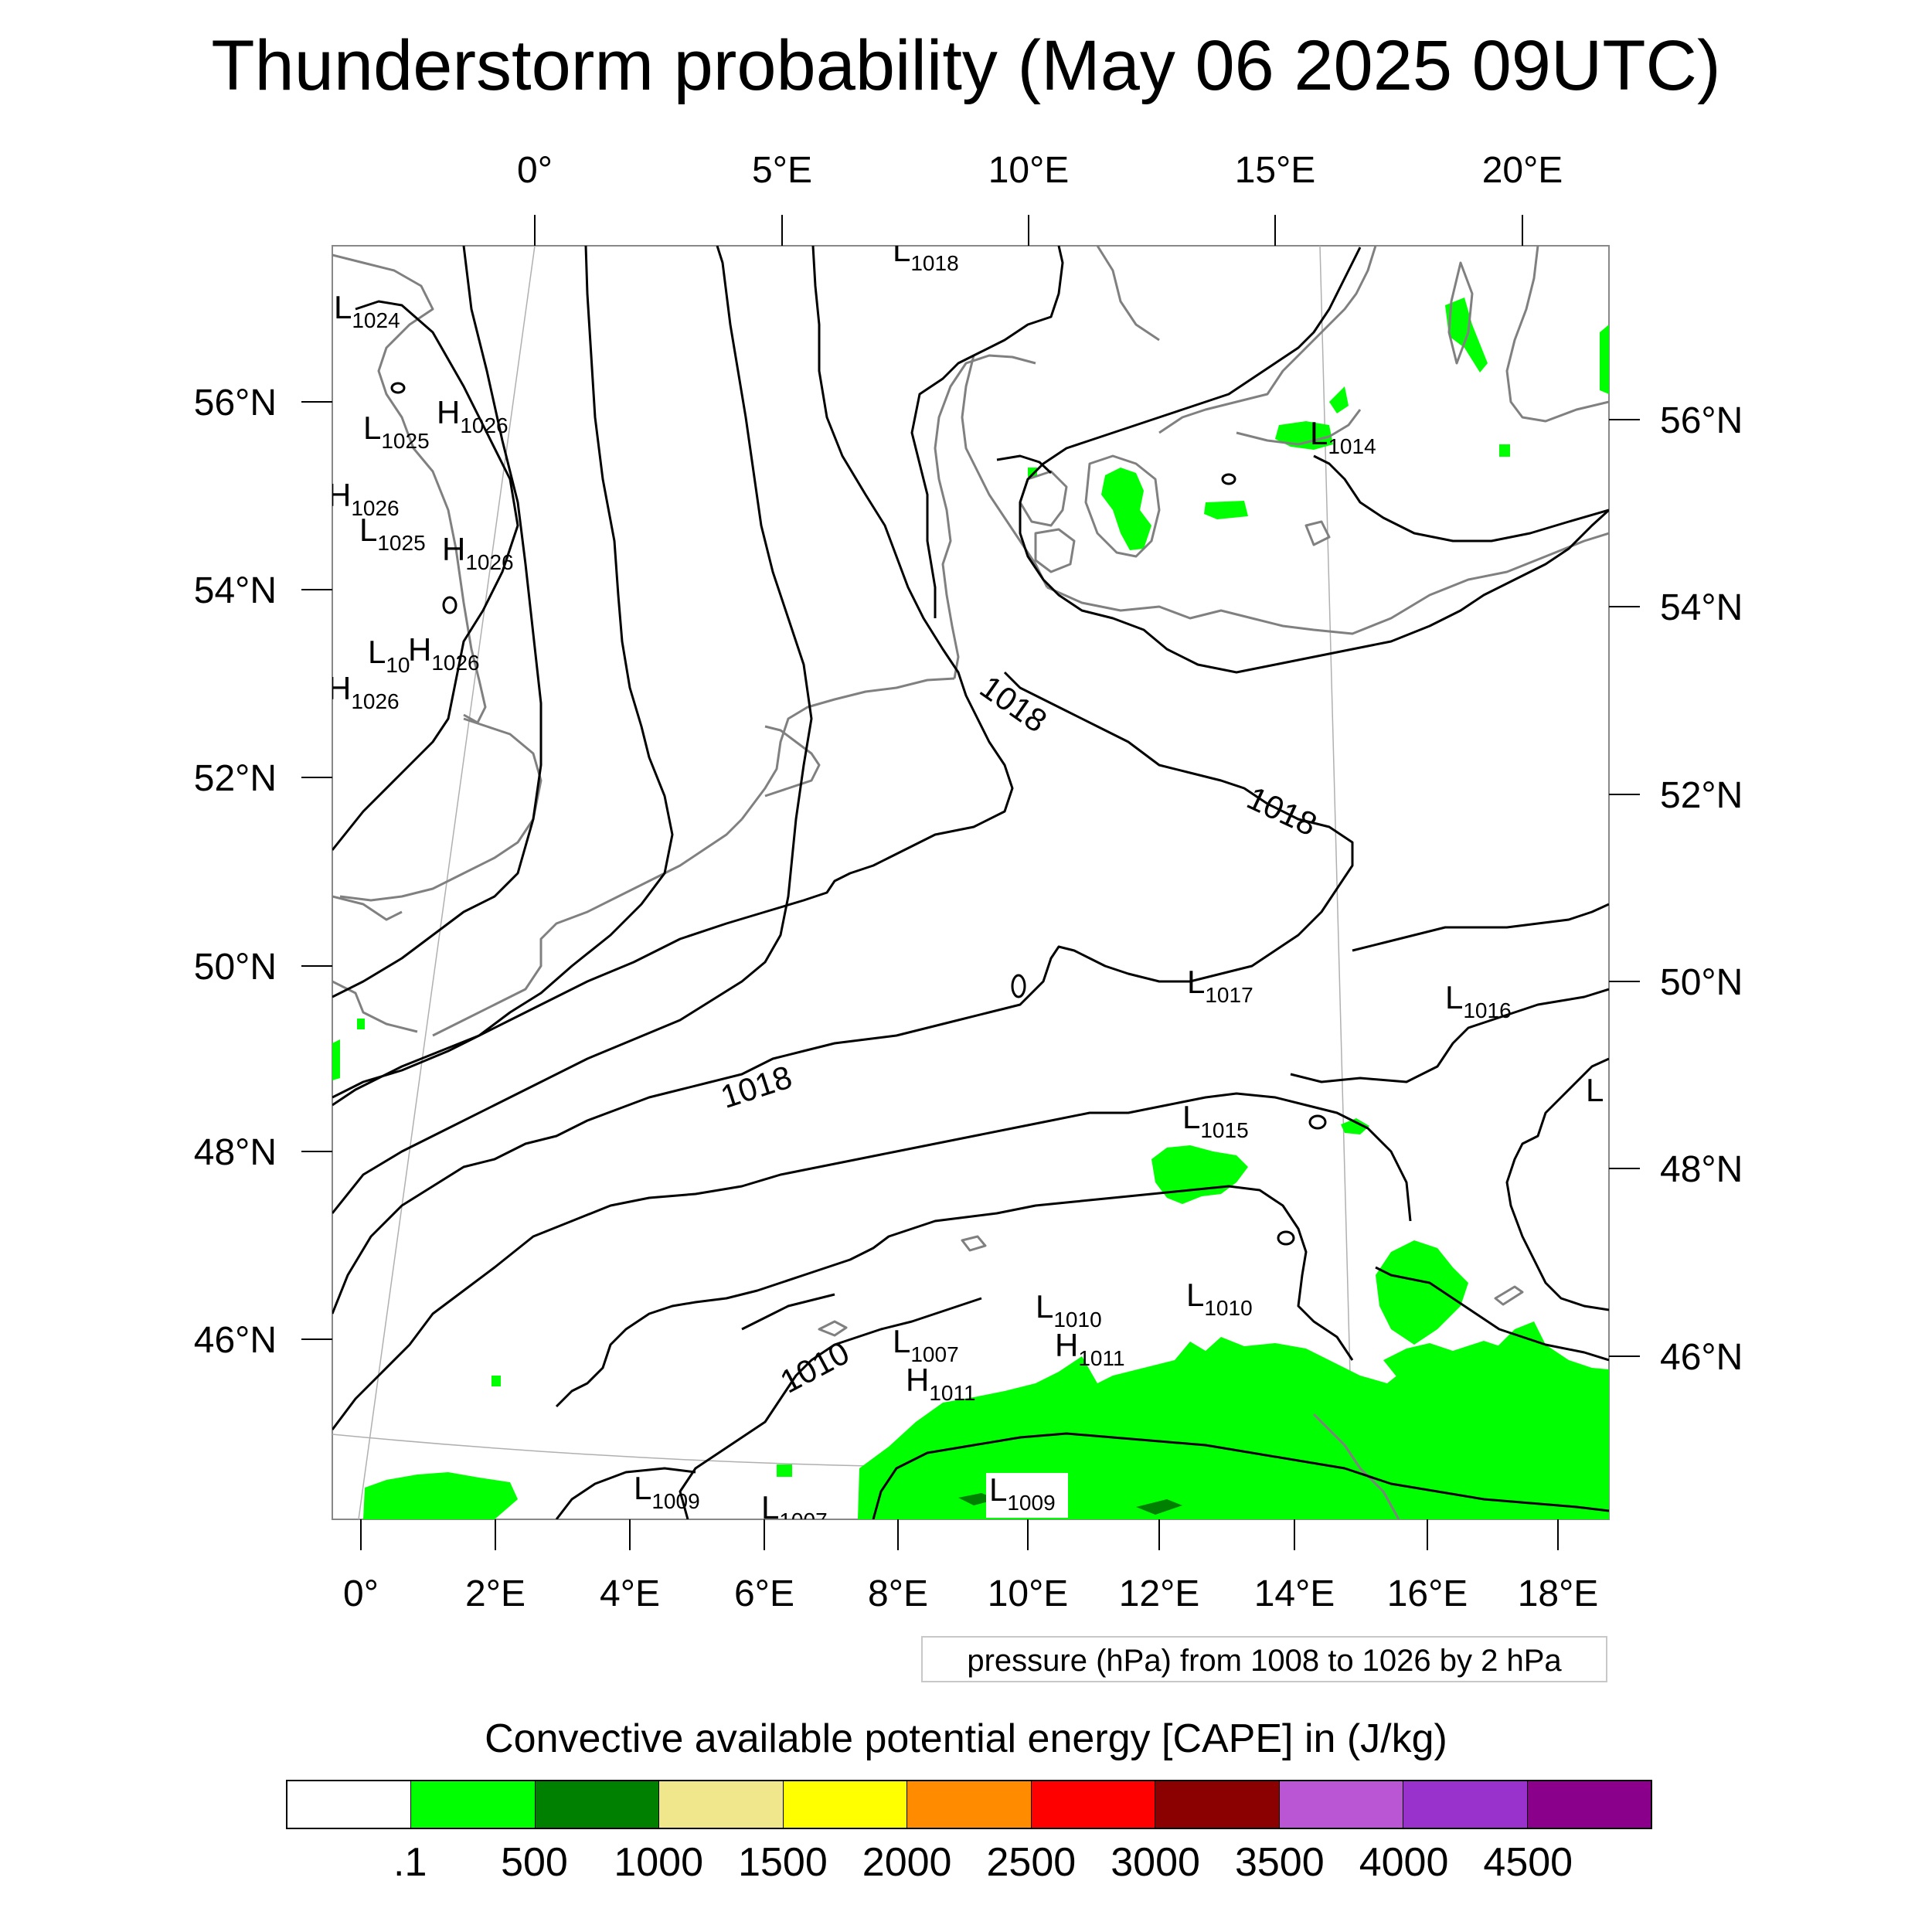 This screenshot has height=1932, width=1932. Describe the element at coordinates (1422, 1292) in the screenshot. I see `cape-area-austria` at that location.